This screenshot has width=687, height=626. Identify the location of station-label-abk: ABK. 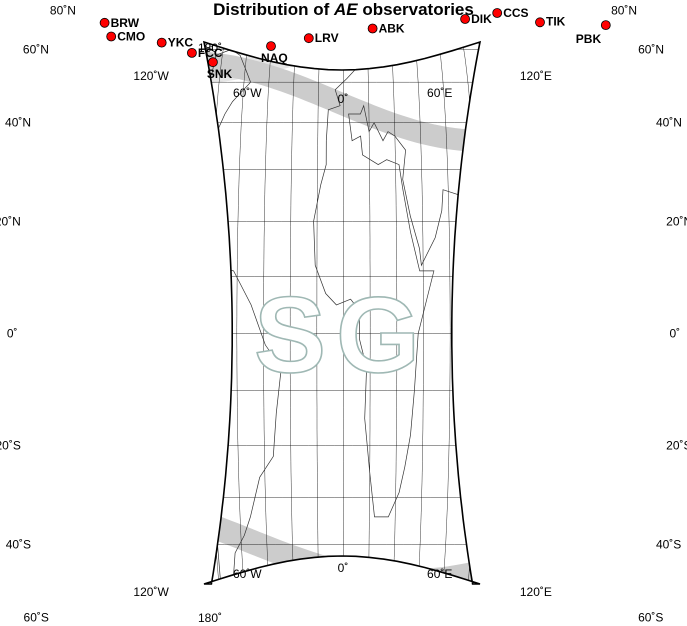
(392, 29).